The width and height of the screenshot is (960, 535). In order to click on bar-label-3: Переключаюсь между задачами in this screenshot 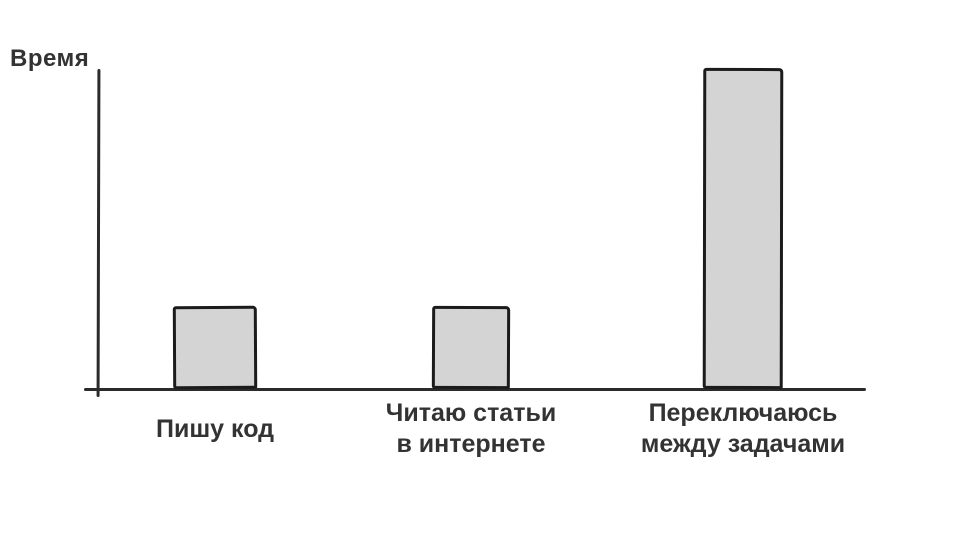, I will do `click(743, 429)`.